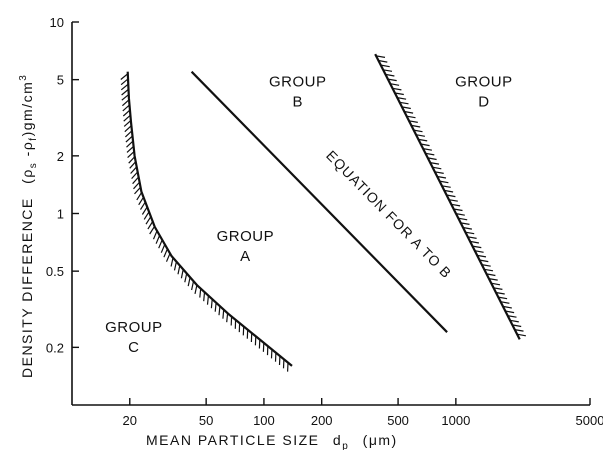 This screenshot has height=450, width=603. Describe the element at coordinates (246, 246) in the screenshot. I see `region-label-a: GROUP A` at that location.